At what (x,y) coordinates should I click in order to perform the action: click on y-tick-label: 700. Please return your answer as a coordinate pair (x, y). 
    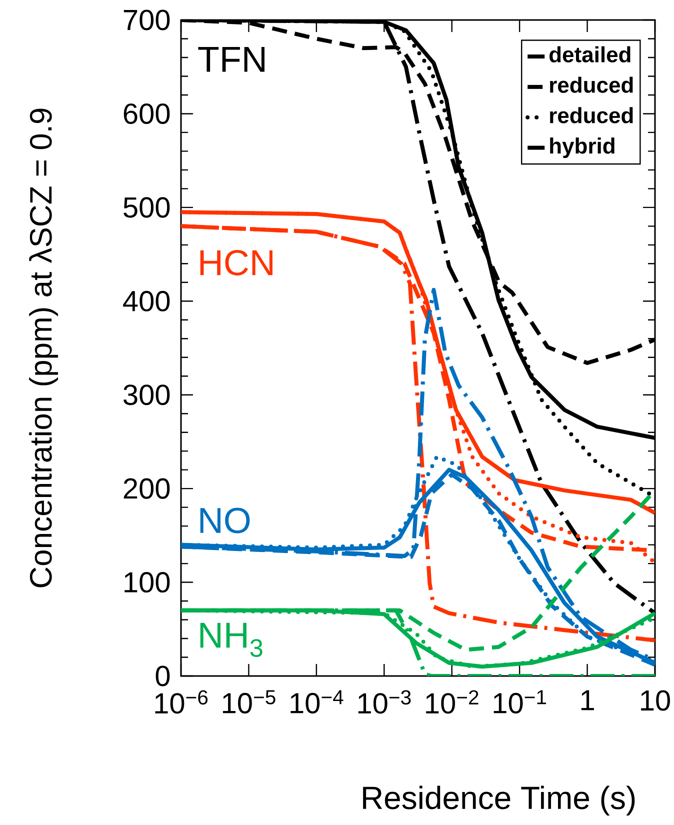
    Looking at the image, I should click on (147, 20).